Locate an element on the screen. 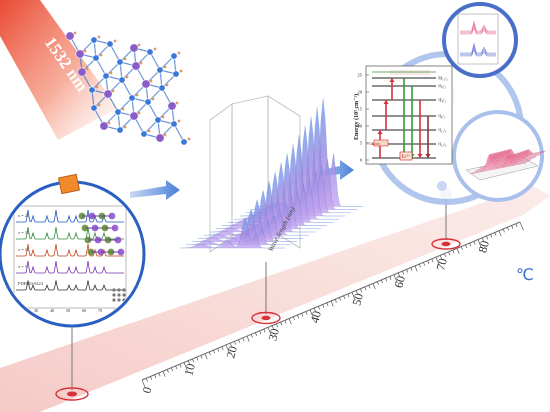 The height and width of the screenshot is (412, 550). energy-level-label: ⁴S₃/₂ is located at coordinates (442, 86).